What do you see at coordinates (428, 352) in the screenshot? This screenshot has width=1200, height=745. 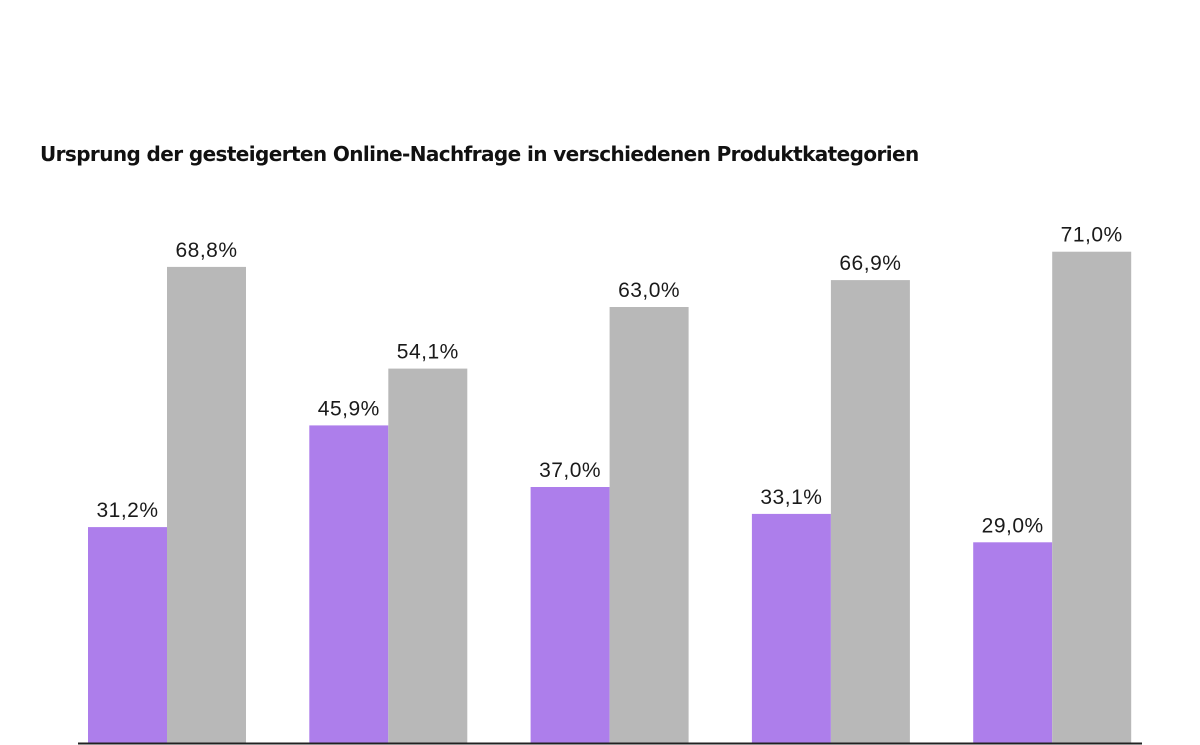 I see `data-label-group2-series2: 54,1%` at bounding box center [428, 352].